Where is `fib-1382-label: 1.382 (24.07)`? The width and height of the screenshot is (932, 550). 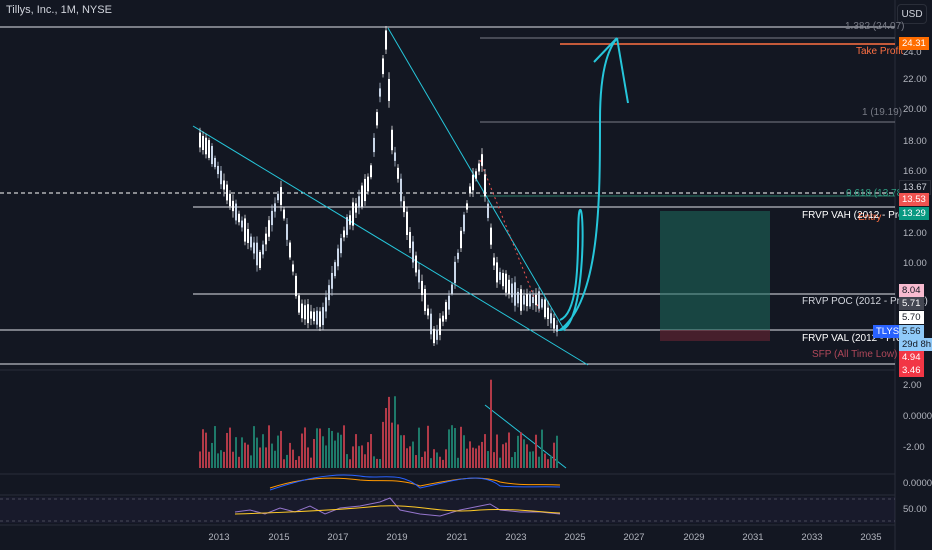 fib-1382-label: 1.382 (24.07) is located at coordinates (875, 26).